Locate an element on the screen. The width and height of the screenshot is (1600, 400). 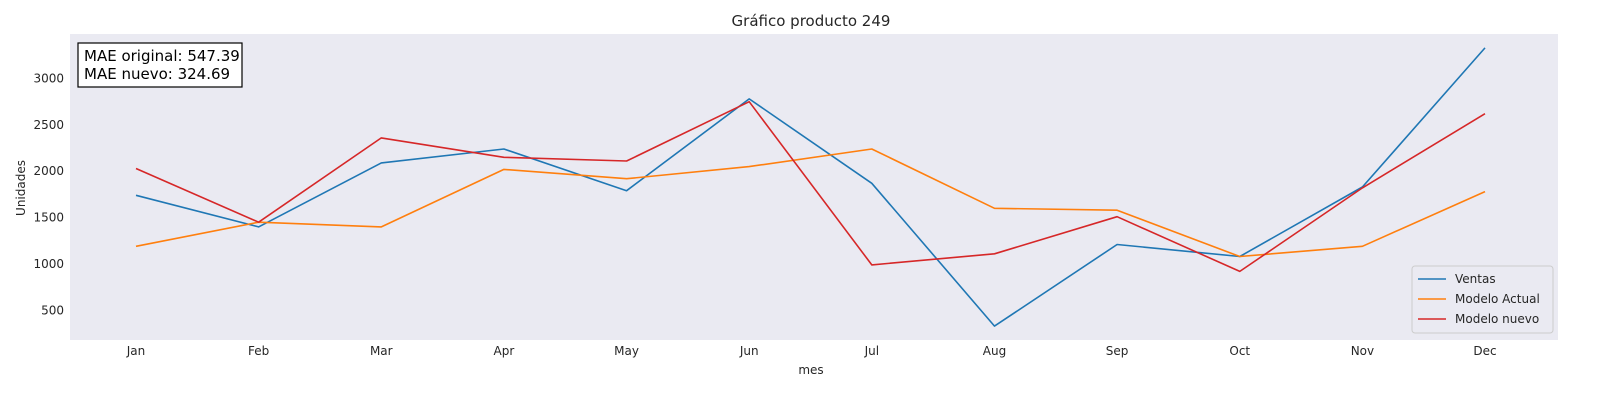
y-tick-label: 2500 is located at coordinates (48, 125).